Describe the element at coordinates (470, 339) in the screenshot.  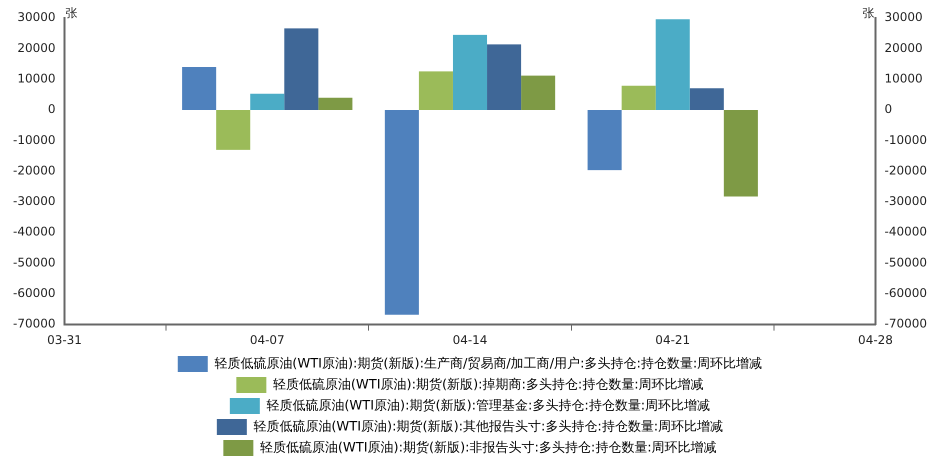
I see `x-tick-label: 04-14` at that location.